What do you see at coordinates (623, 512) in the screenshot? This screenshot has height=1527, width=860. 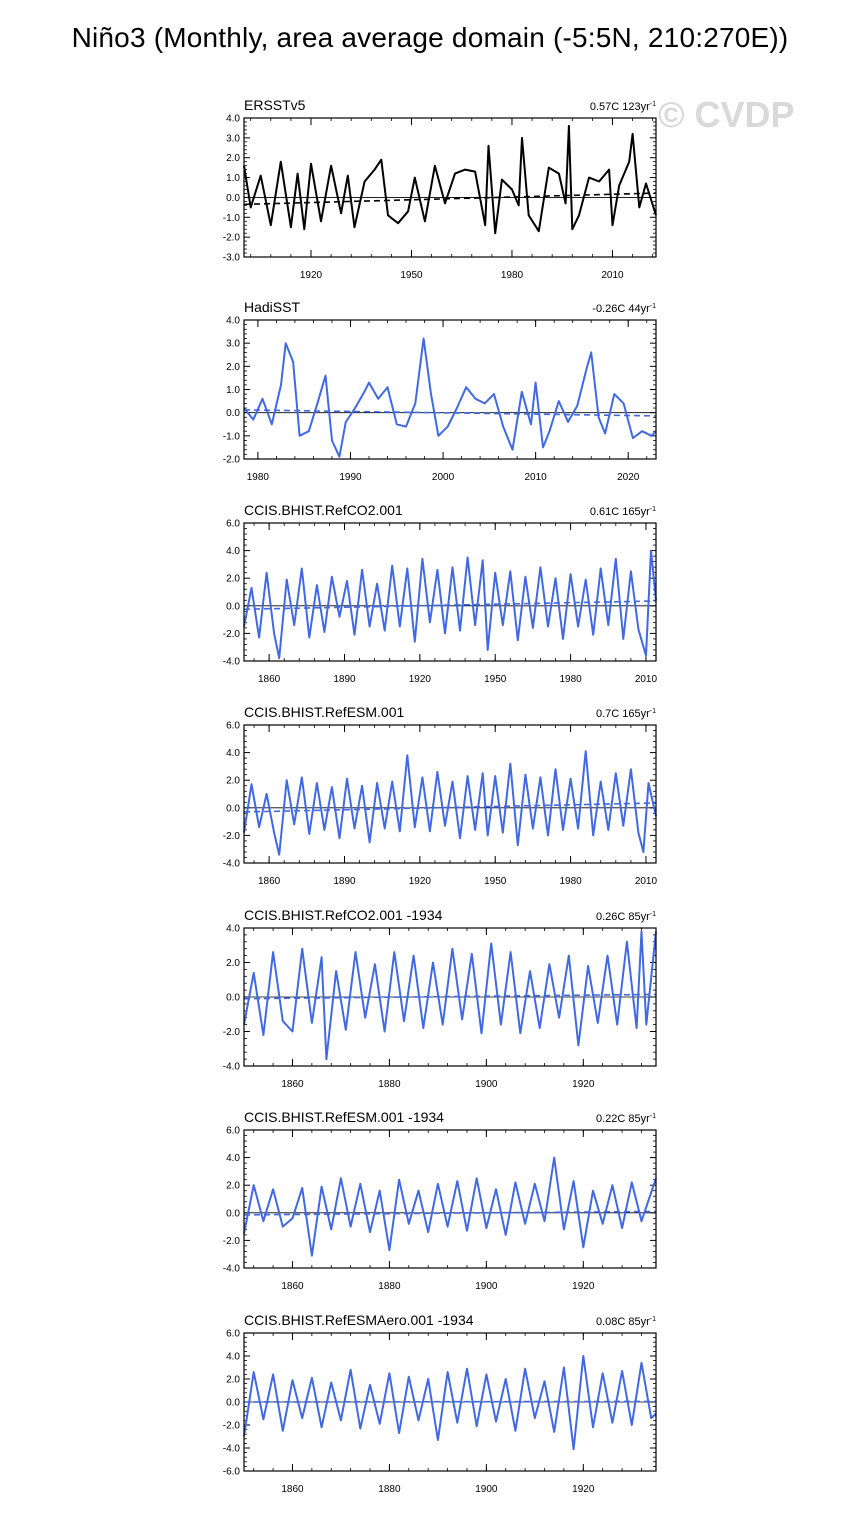 I see `trend-label: 0.61C 165yr-1` at bounding box center [623, 512].